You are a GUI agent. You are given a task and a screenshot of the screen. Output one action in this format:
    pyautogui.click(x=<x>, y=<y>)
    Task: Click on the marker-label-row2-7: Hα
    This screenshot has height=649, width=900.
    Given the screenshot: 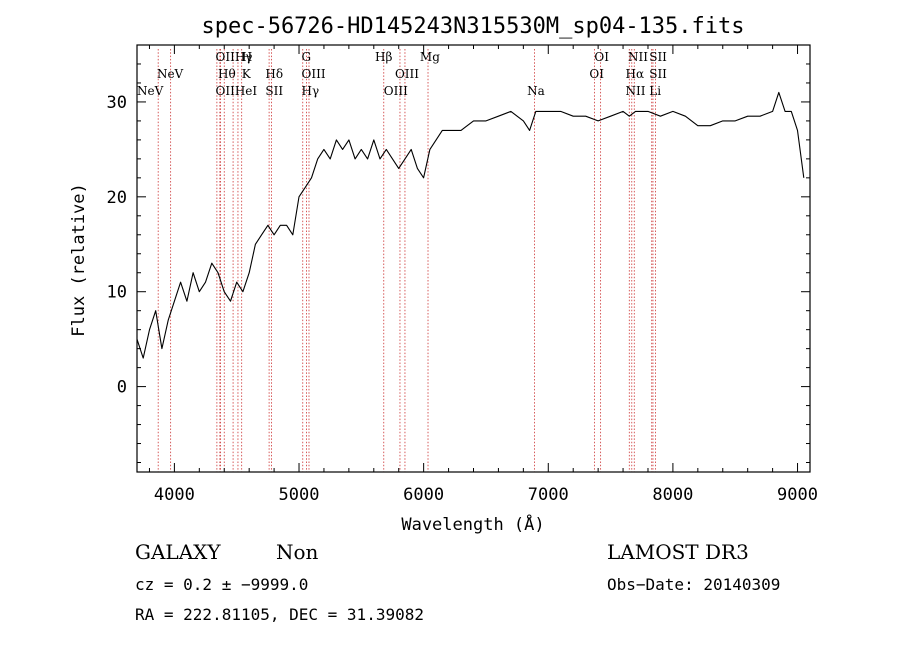 What is the action you would take?
    pyautogui.click(x=635, y=74)
    